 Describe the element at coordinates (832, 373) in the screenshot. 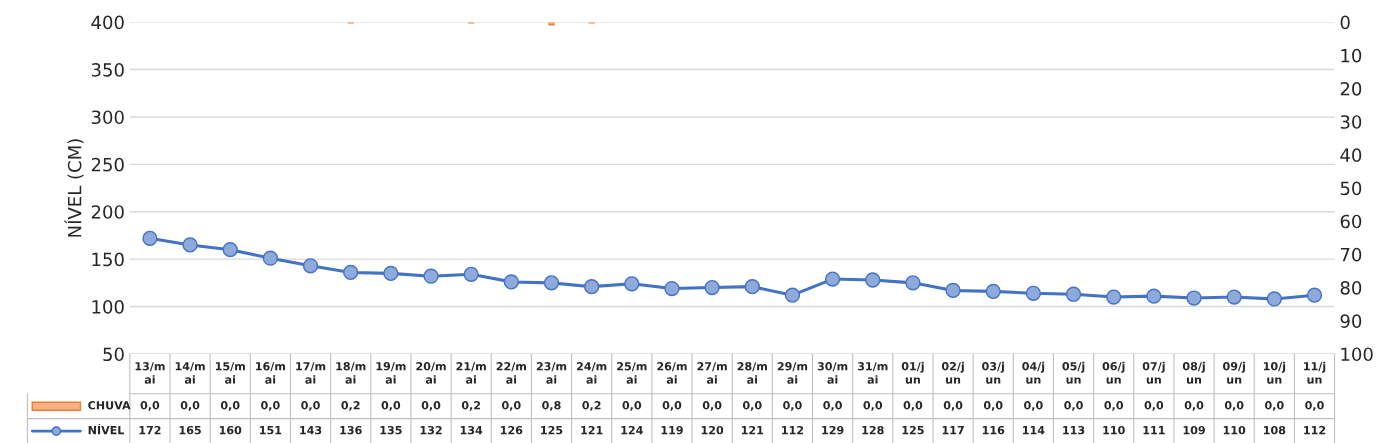

I see `x-tick-label: 30/mai` at that location.